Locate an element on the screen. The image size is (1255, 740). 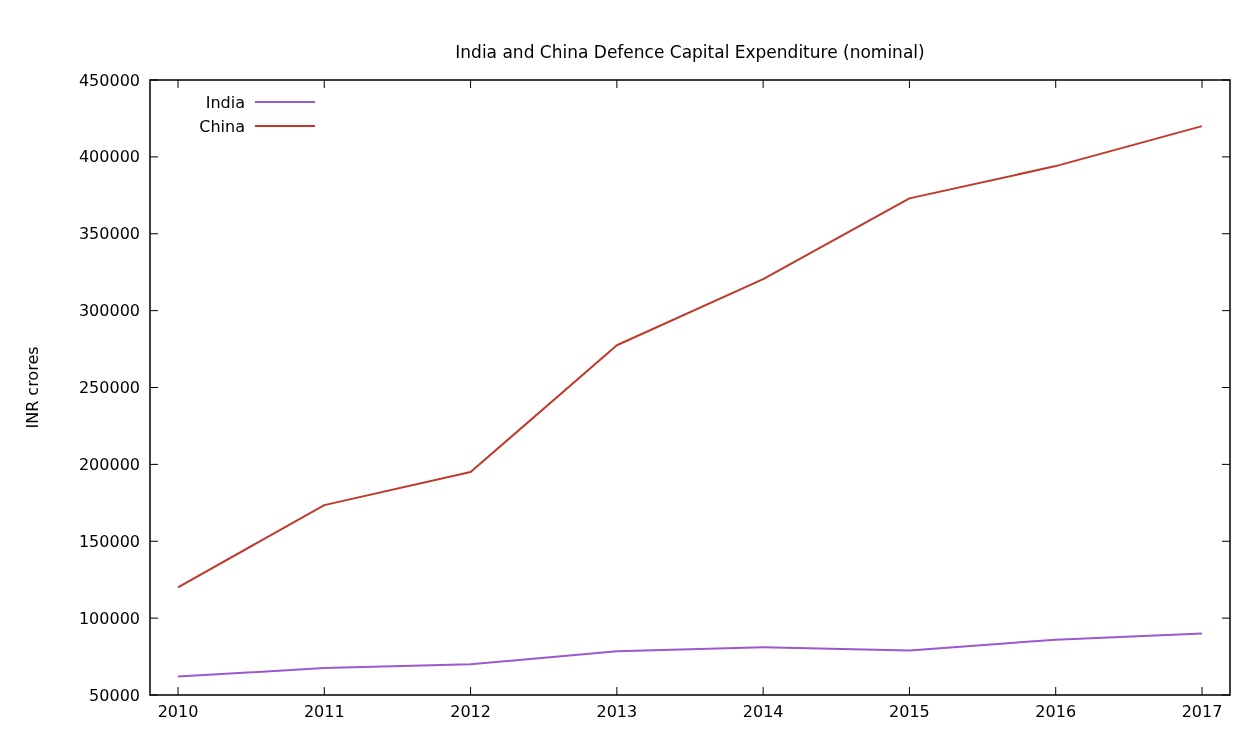
y-tick-label: 200000 is located at coordinates (109, 464).